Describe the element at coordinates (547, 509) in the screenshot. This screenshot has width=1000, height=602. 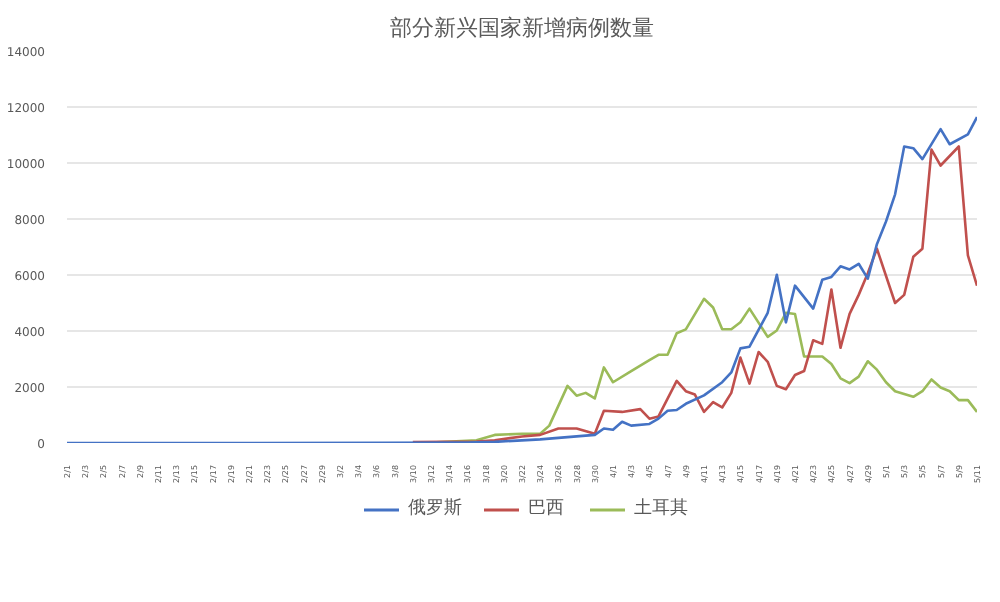
I see `legend-label: 巴西` at that location.